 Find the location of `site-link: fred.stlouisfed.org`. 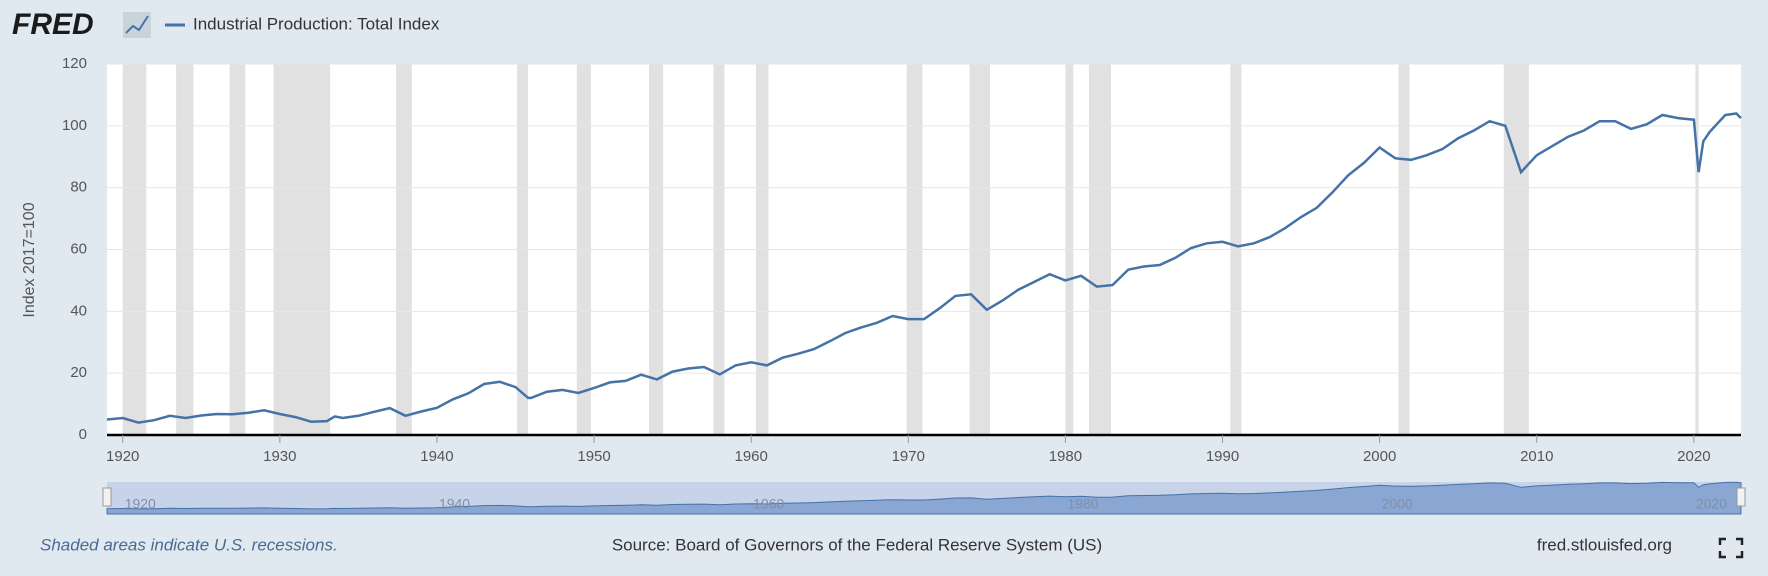

site-link: fred.stlouisfed.org is located at coordinates (1604, 544).